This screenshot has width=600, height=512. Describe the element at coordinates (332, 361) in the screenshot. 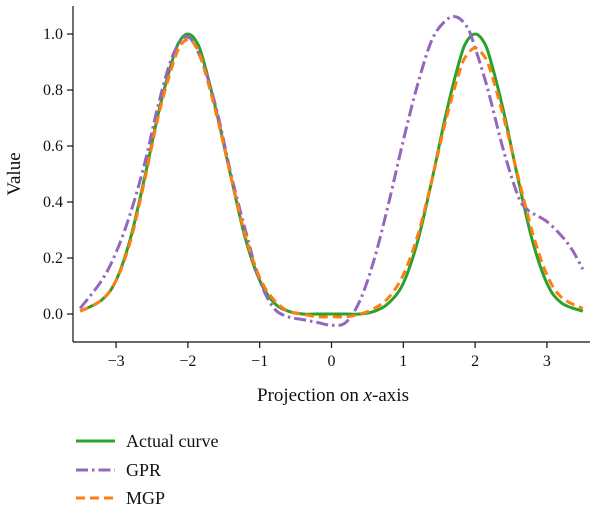

I see `x-tick-label: 0` at that location.